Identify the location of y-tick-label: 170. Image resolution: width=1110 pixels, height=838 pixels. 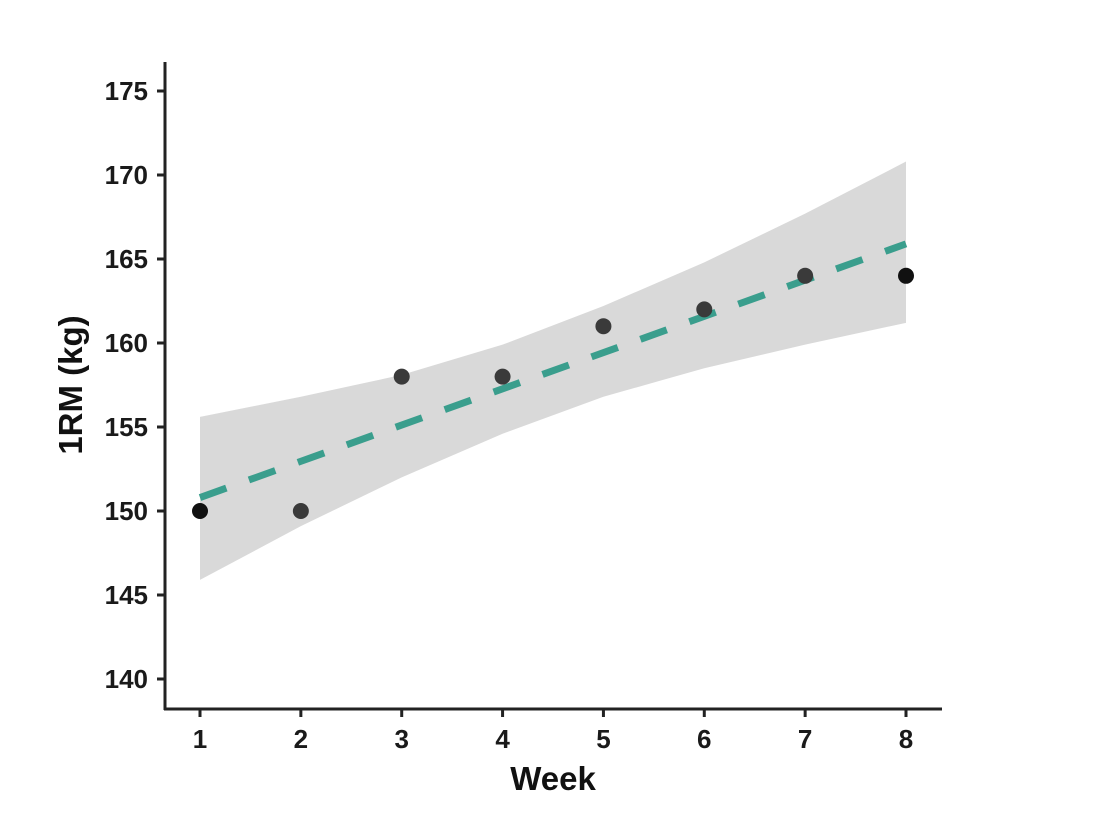
(126, 175).